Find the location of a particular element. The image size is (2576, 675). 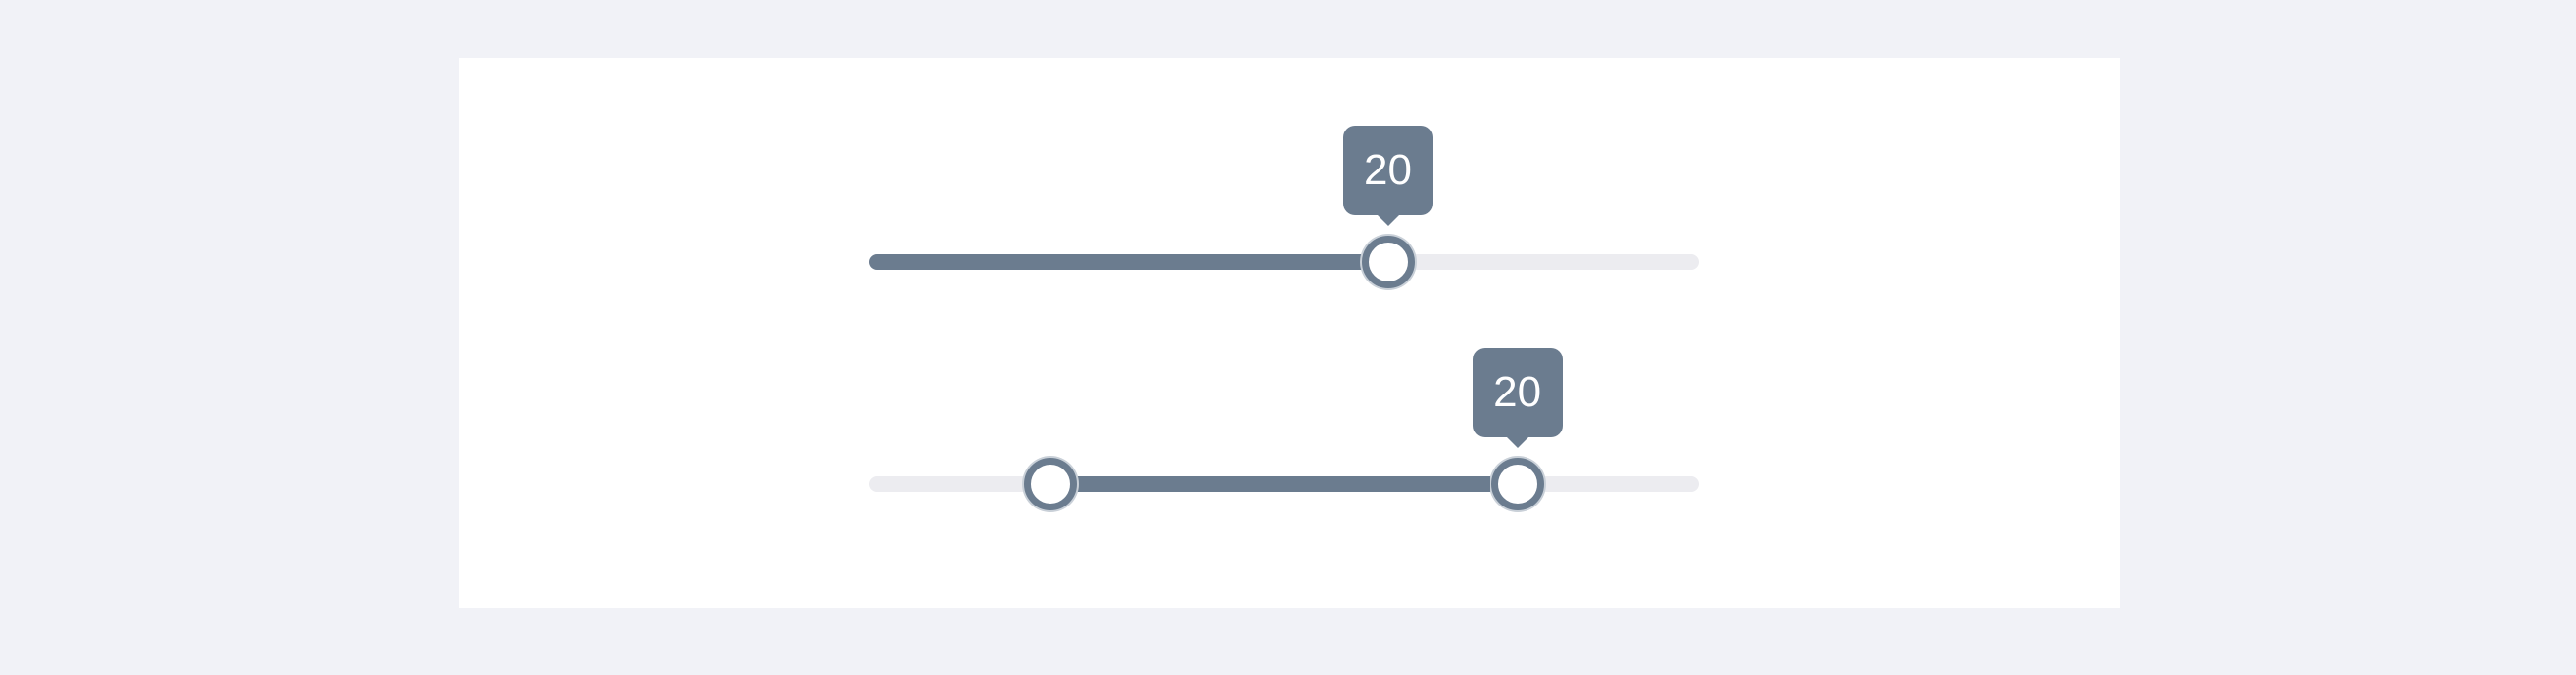

range-slider: 20 is located at coordinates (1284, 429).